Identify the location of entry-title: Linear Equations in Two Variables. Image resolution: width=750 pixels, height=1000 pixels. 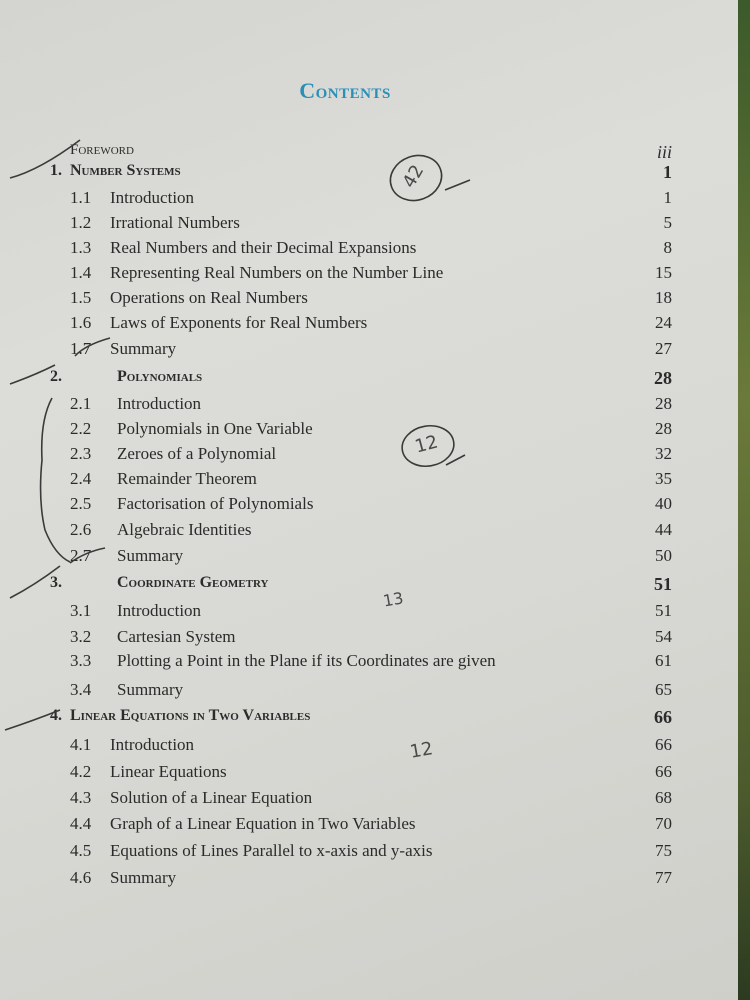
(190, 715).